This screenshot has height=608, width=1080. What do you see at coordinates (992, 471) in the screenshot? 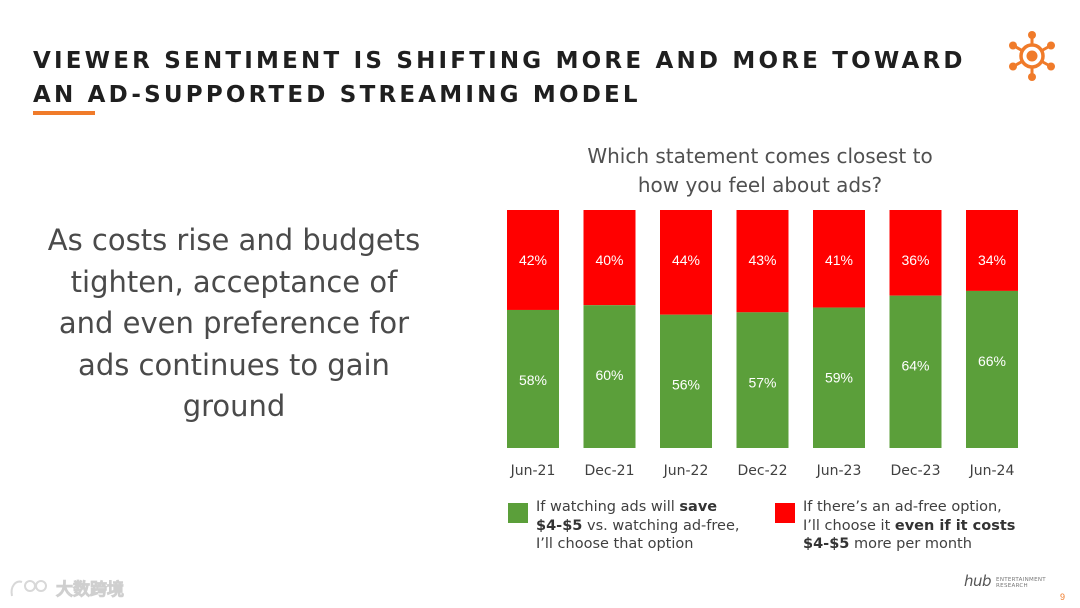
I see `category-label-jun-24: Jun-24` at bounding box center [992, 471].